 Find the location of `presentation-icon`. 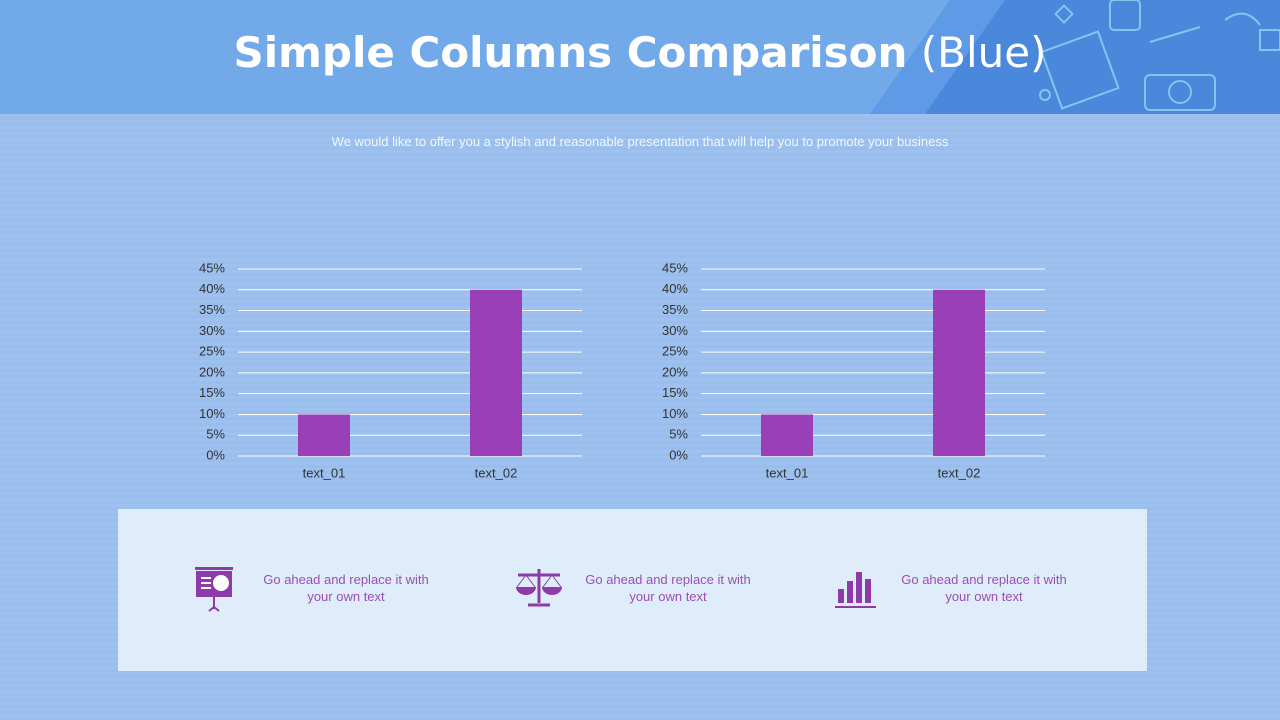

presentation-icon is located at coordinates (214, 589).